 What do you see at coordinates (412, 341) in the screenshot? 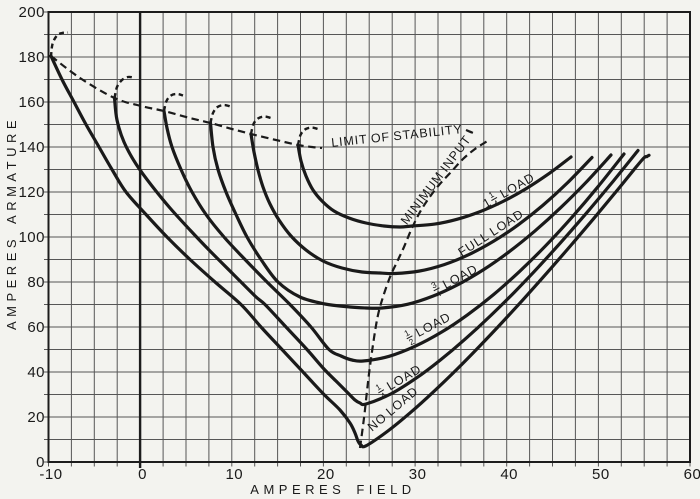
I see `svg-text: 2` at bounding box center [412, 341].